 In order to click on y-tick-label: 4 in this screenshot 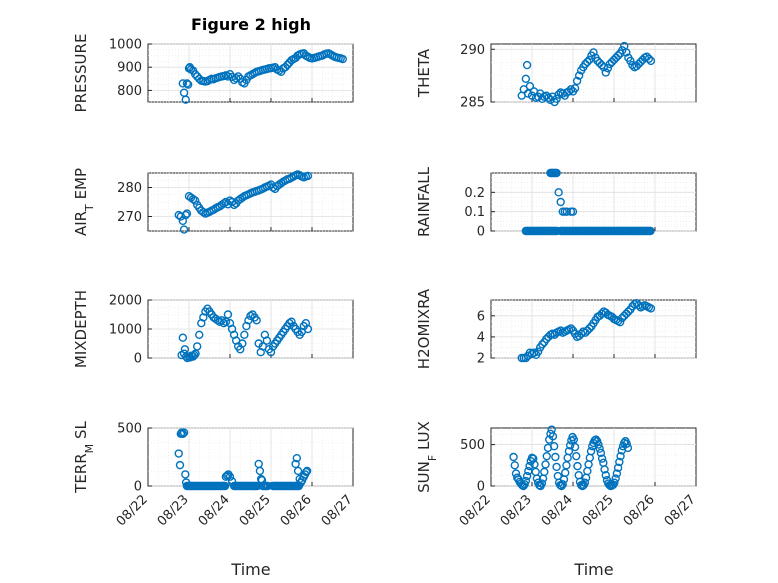, I will do `click(481, 337)`.